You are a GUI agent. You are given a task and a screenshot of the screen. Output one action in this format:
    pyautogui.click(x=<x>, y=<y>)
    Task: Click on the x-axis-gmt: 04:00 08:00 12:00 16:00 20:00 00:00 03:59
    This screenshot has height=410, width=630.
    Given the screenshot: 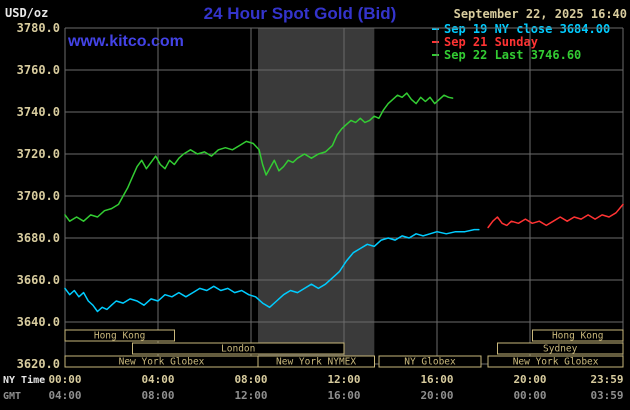 What is the action you would take?
    pyautogui.click(x=315, y=395)
    